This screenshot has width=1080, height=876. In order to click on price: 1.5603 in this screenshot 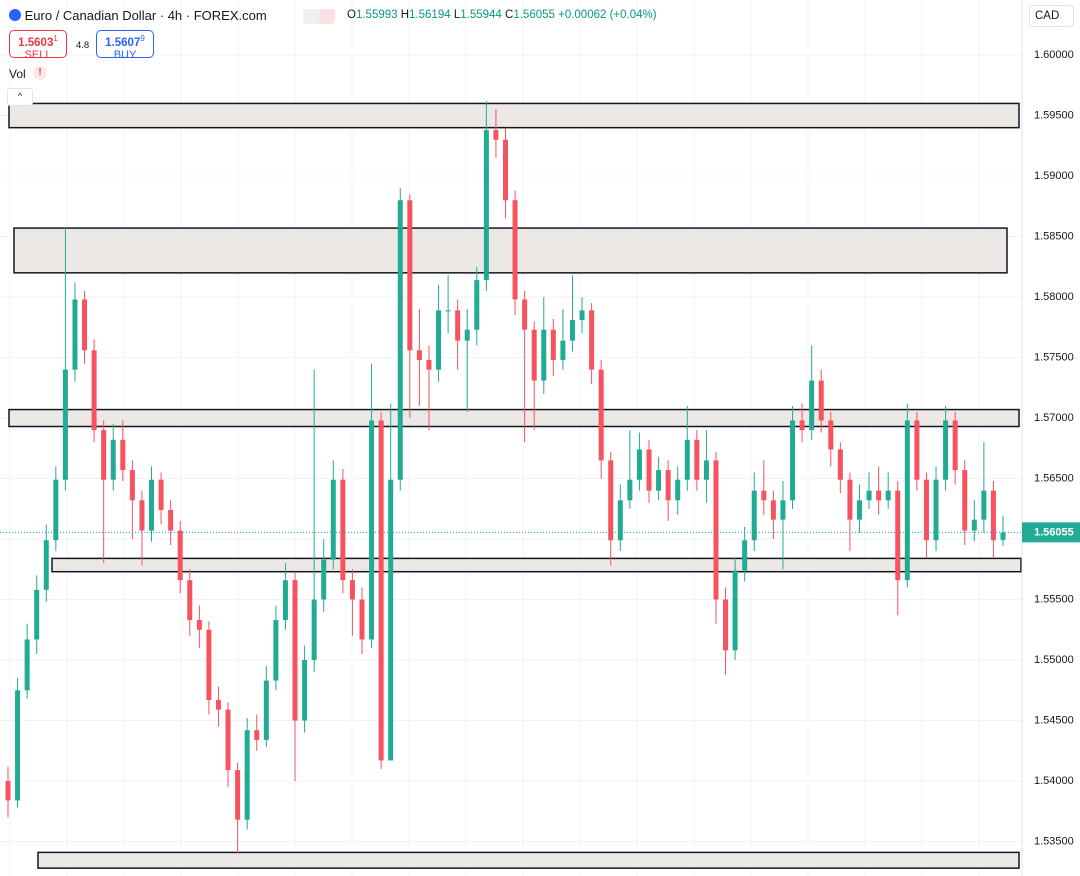, I will do `click(36, 42)`.